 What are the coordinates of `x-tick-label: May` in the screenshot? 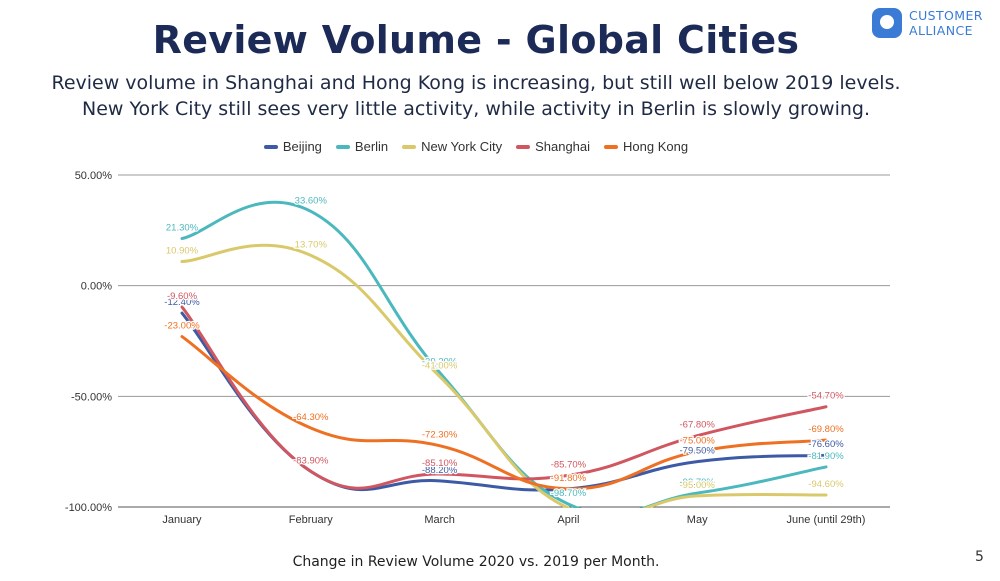 It's located at (697, 520).